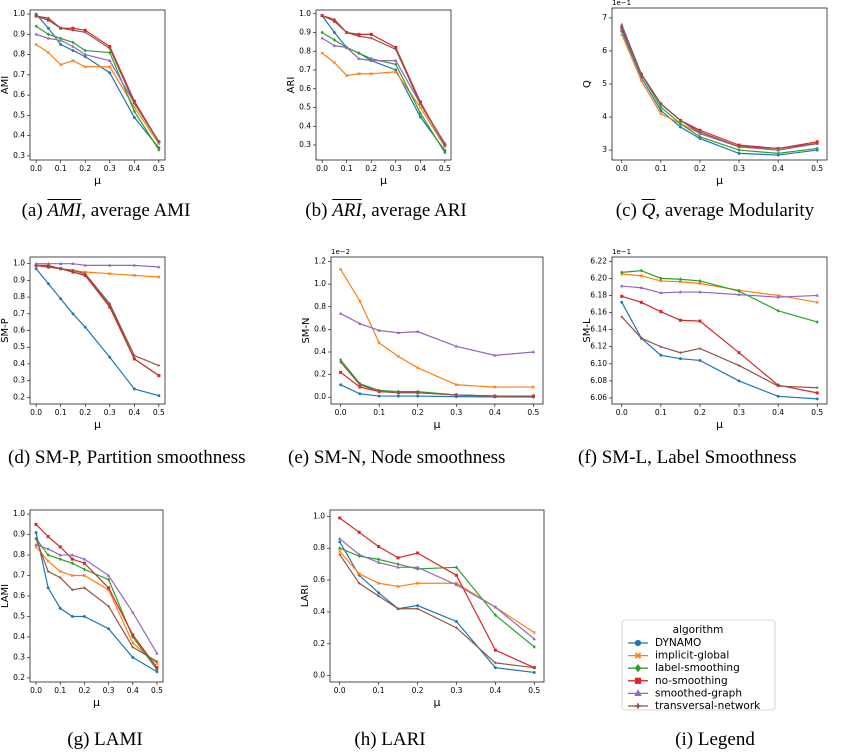 The height and width of the screenshot is (756, 855). Describe the element at coordinates (715, 211) in the screenshot. I see `caption: (c) Q, average Modularity` at that location.